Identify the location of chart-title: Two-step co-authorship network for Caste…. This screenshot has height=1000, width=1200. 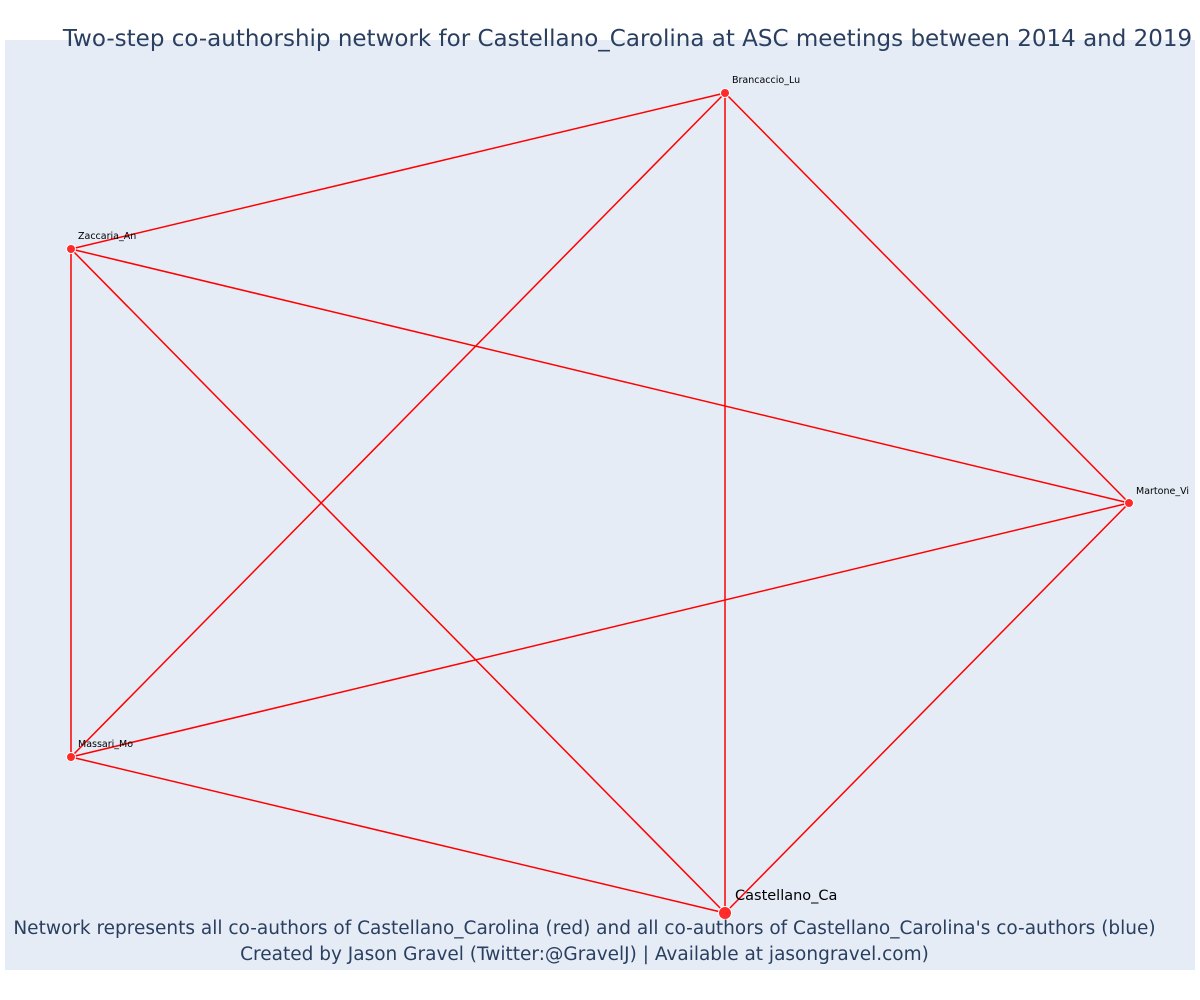
(627, 39).